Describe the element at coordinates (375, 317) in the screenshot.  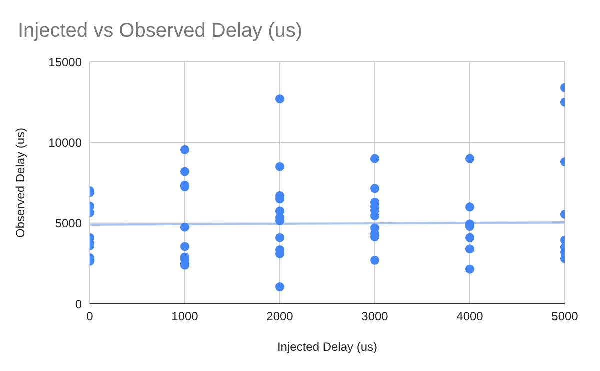
I see `x-tick-label: 3000` at that location.